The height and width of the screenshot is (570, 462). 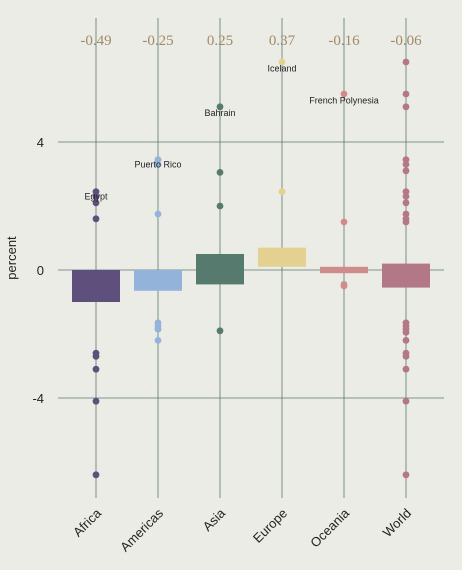 What do you see at coordinates (281, 68) in the screenshot?
I see `annotation-label: Iceland` at bounding box center [281, 68].